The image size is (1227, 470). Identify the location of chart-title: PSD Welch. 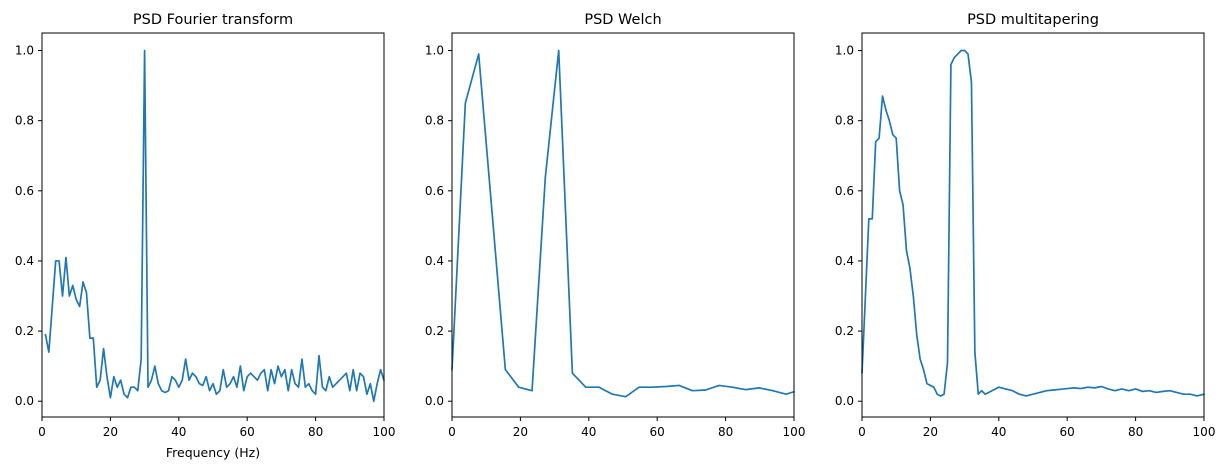
(622, 20).